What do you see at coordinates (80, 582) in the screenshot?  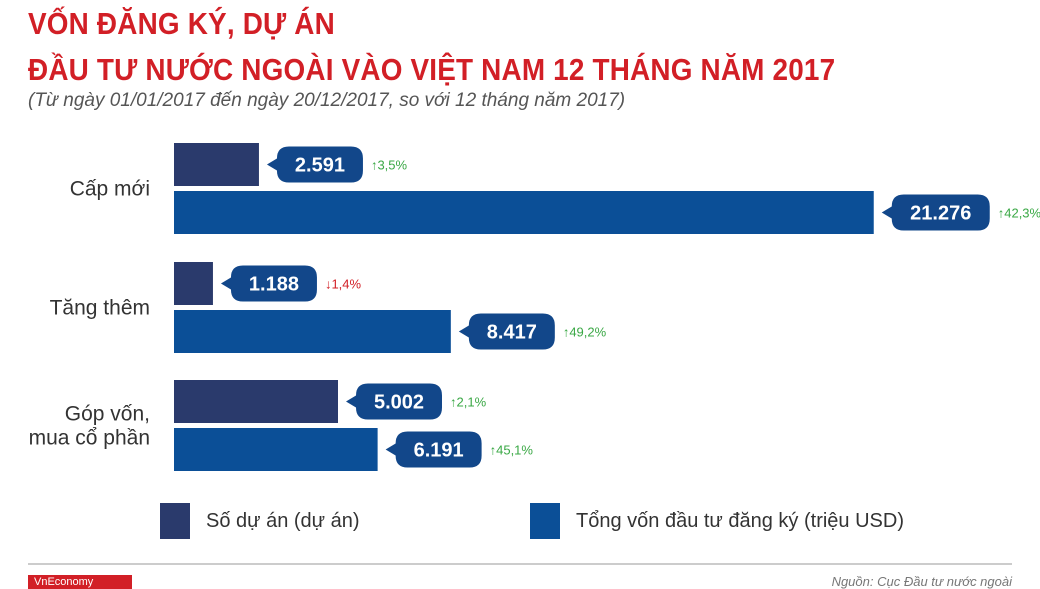 I see `footer-logo: VnEconomy` at bounding box center [80, 582].